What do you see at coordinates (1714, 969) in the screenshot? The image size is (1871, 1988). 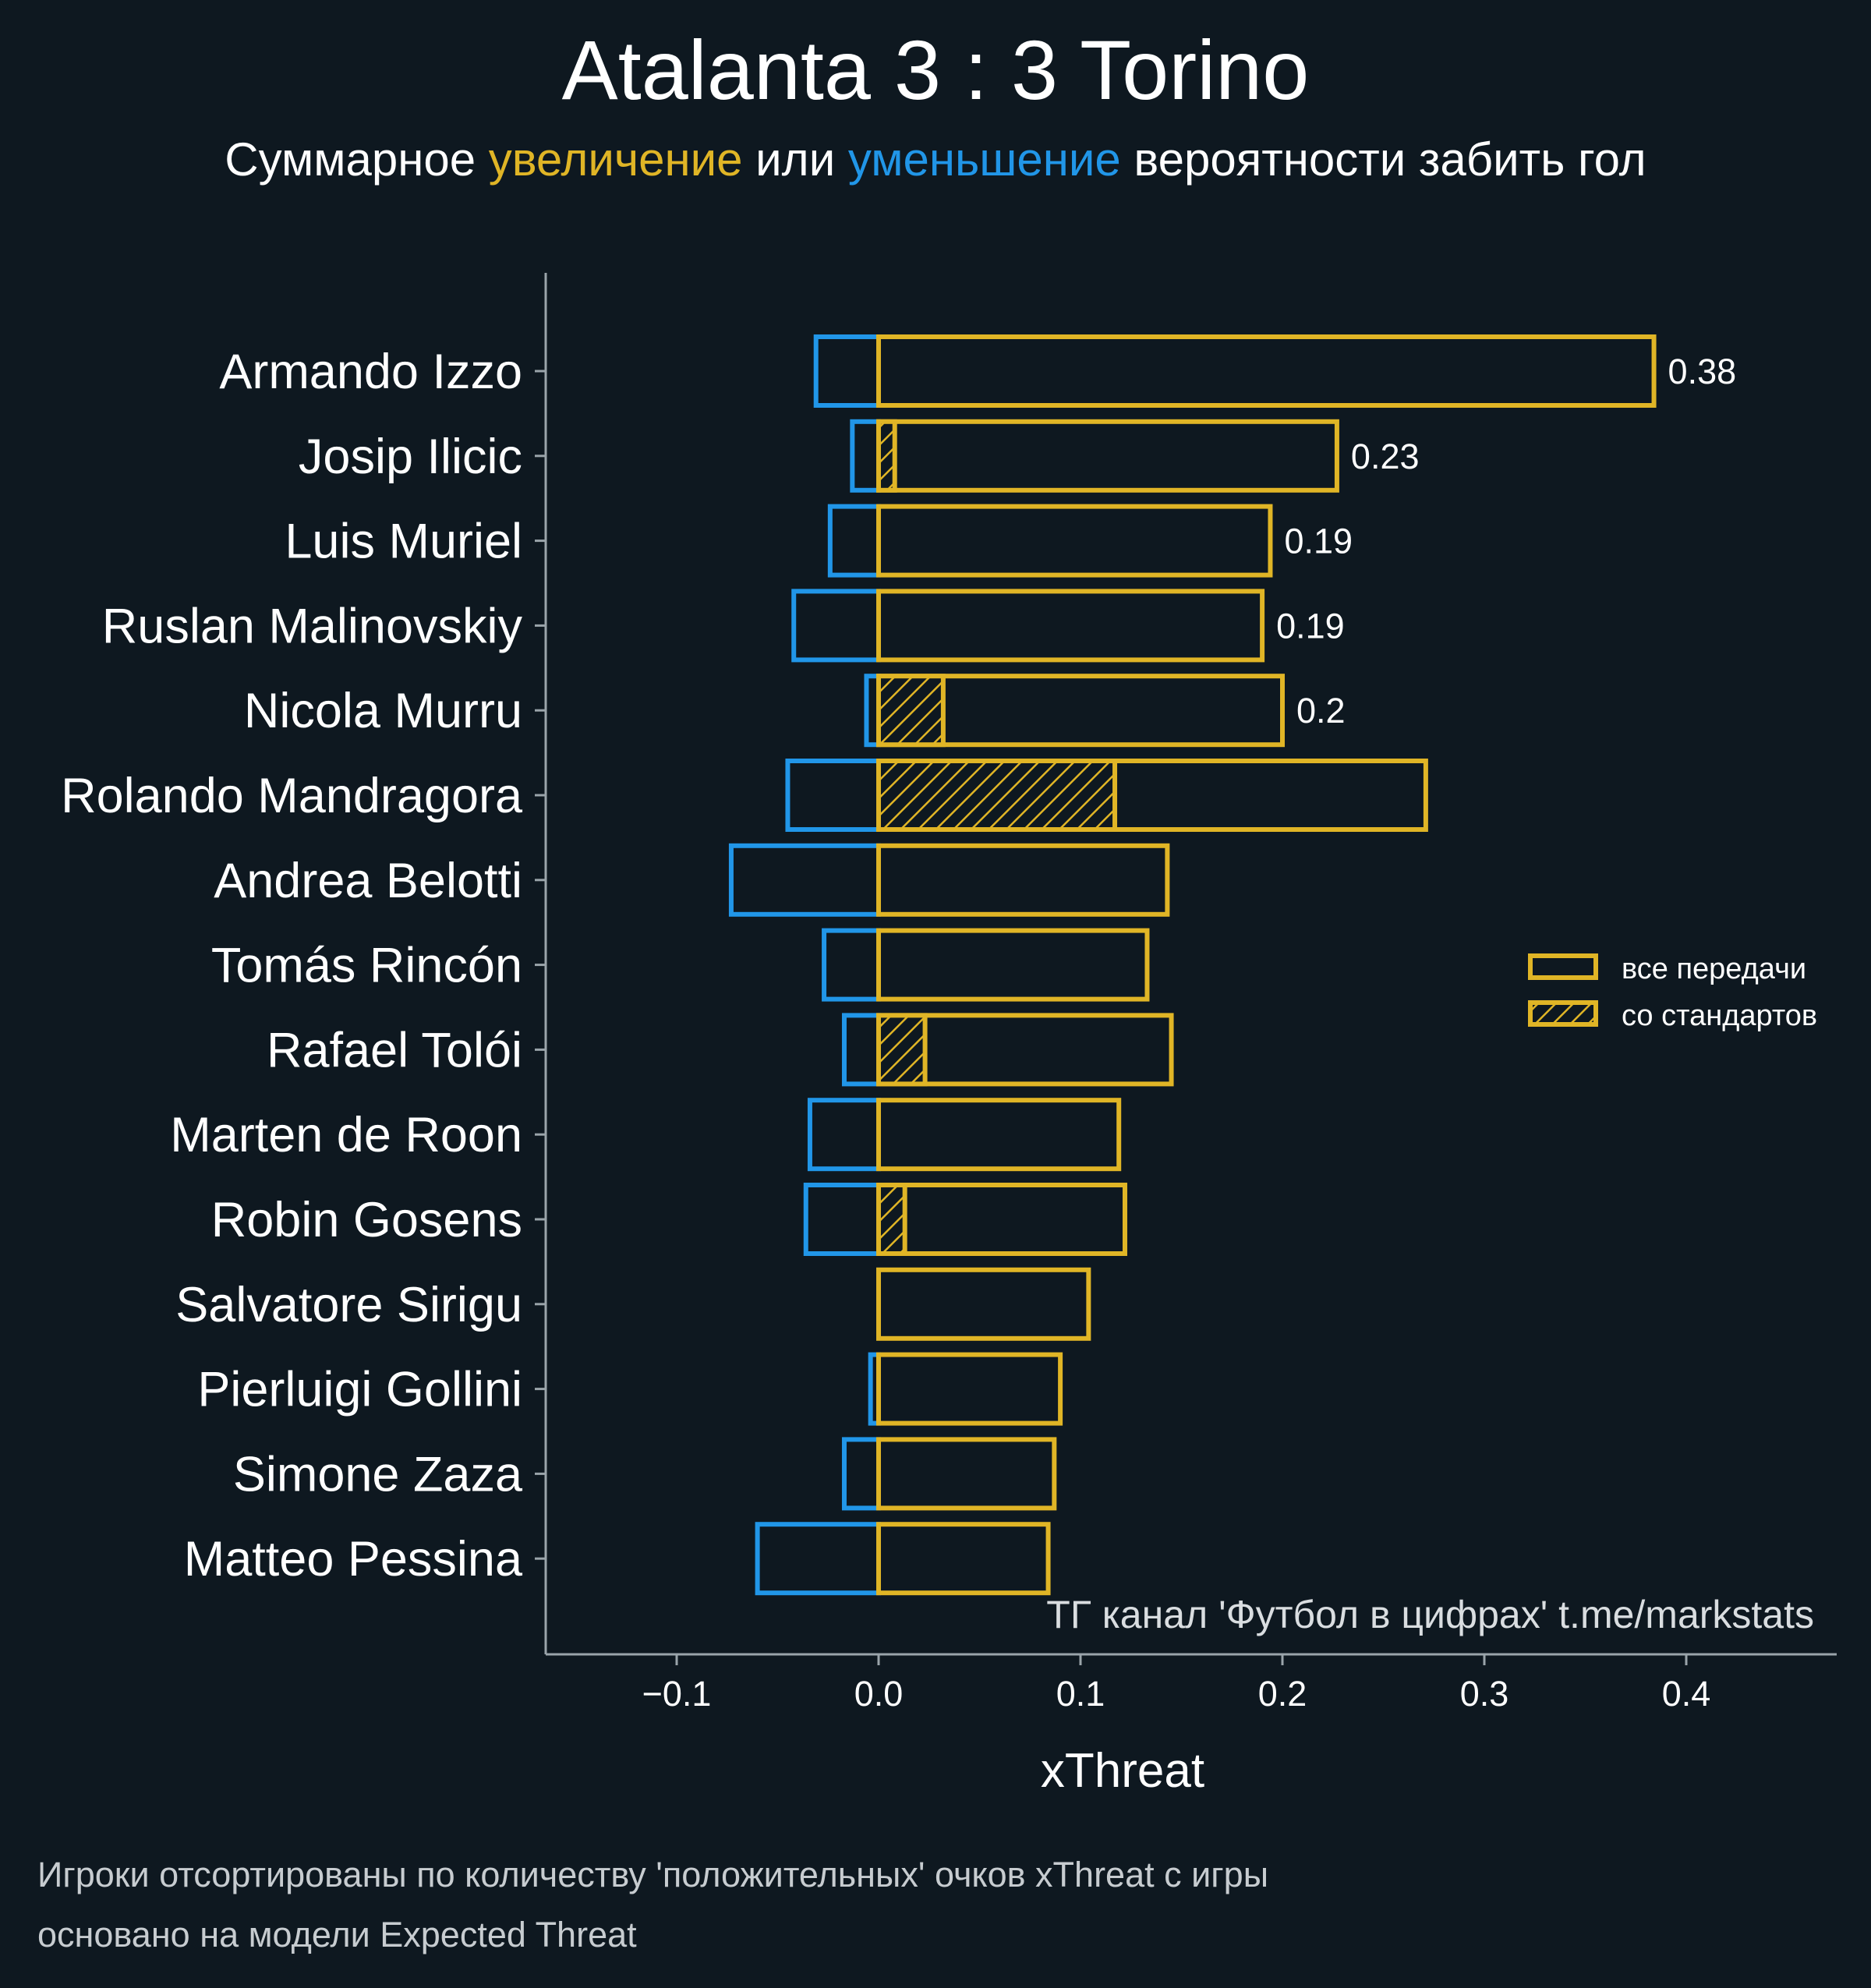 I see `legend-label-all-passes: все передачи` at bounding box center [1714, 969].